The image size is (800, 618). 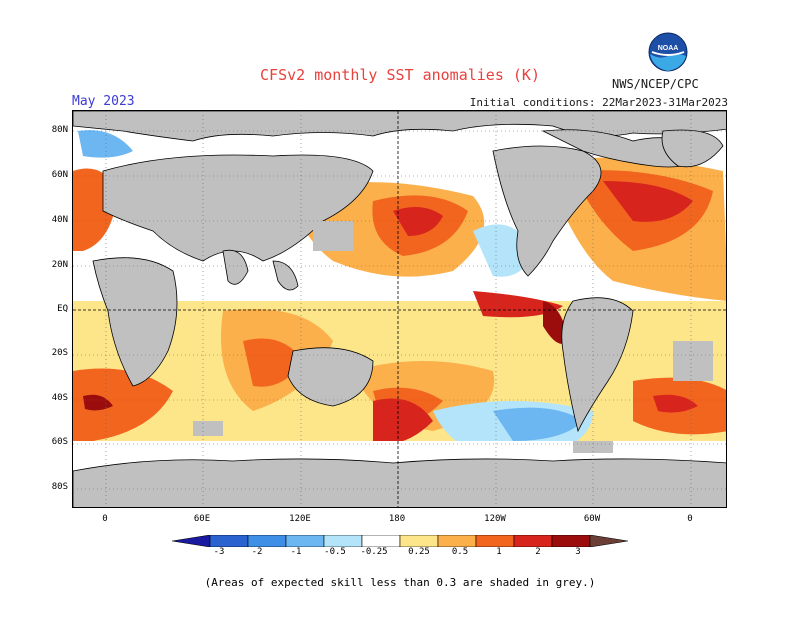 I want to click on lat-label-80s: 80S, so click(x=59, y=487).